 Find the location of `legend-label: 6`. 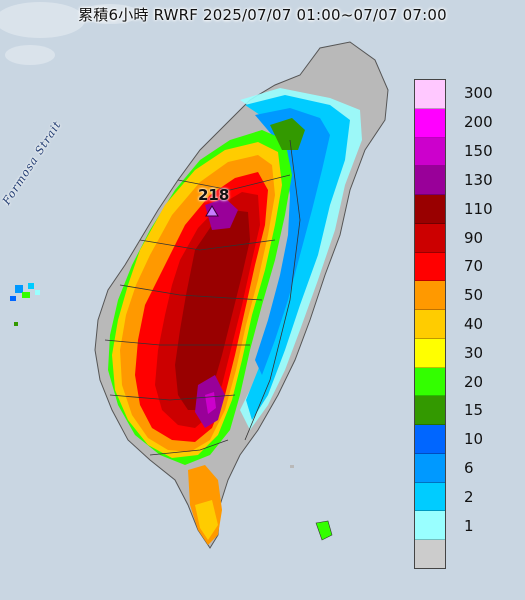

legend-label: 6 is located at coordinates (469, 468).